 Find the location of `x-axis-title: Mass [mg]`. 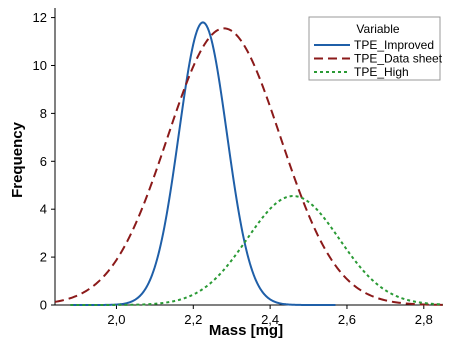

x-axis-title: Mass [mg] is located at coordinates (246, 330).